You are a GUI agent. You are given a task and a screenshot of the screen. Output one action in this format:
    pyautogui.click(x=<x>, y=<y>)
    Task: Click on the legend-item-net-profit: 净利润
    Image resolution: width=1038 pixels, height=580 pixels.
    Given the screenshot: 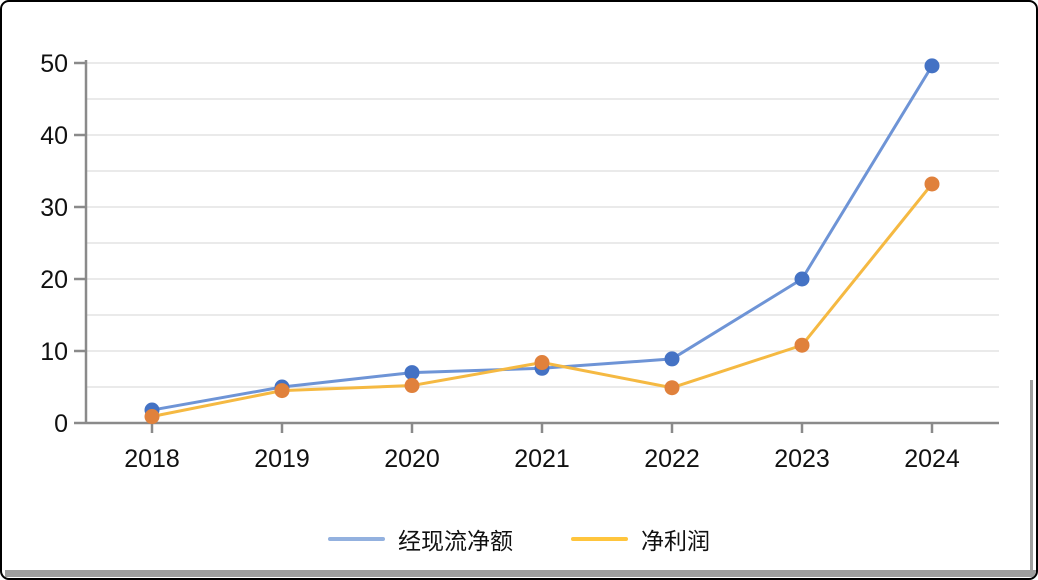 What is the action you would take?
    pyautogui.click(x=640, y=539)
    